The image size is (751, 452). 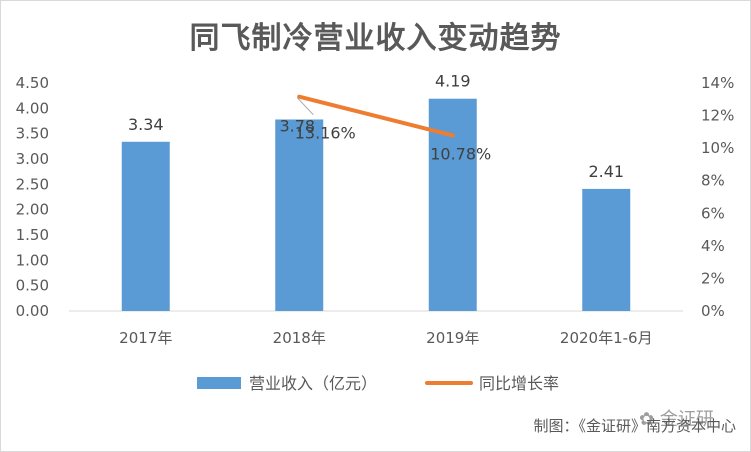 I want to click on y-left-tick-label: 2.50, so click(x=32, y=184).